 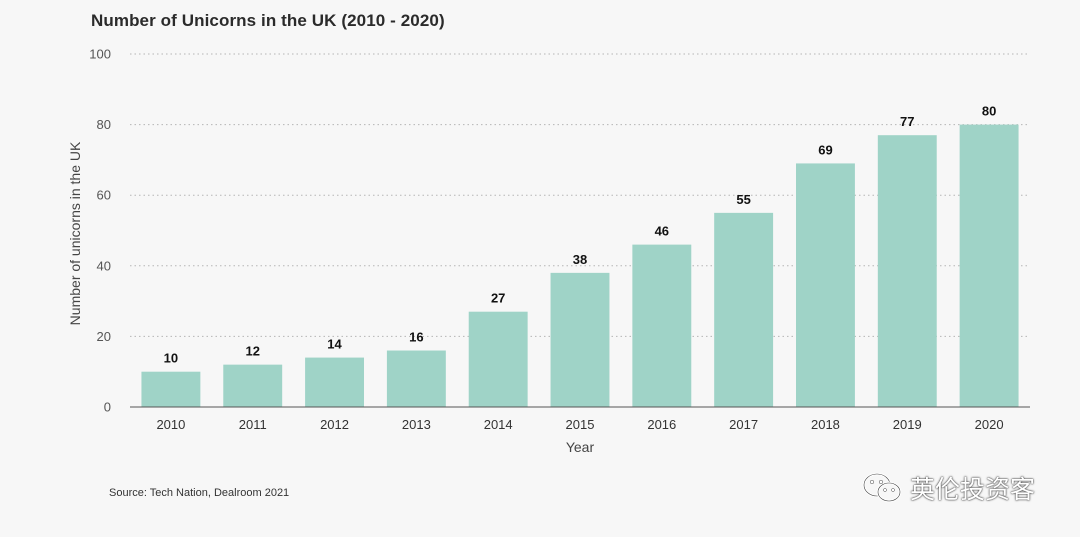 What do you see at coordinates (252, 351) in the screenshot?
I see `data-label: 12` at bounding box center [252, 351].